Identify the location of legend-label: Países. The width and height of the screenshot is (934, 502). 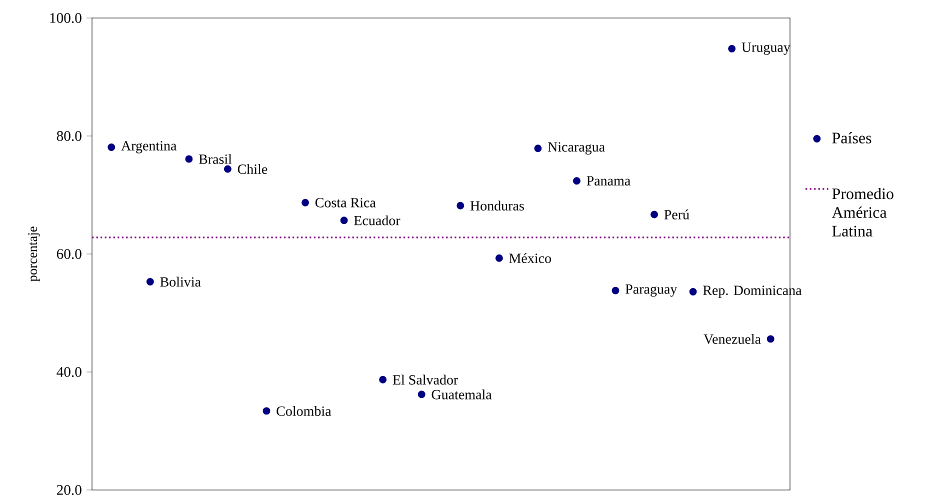
(852, 138).